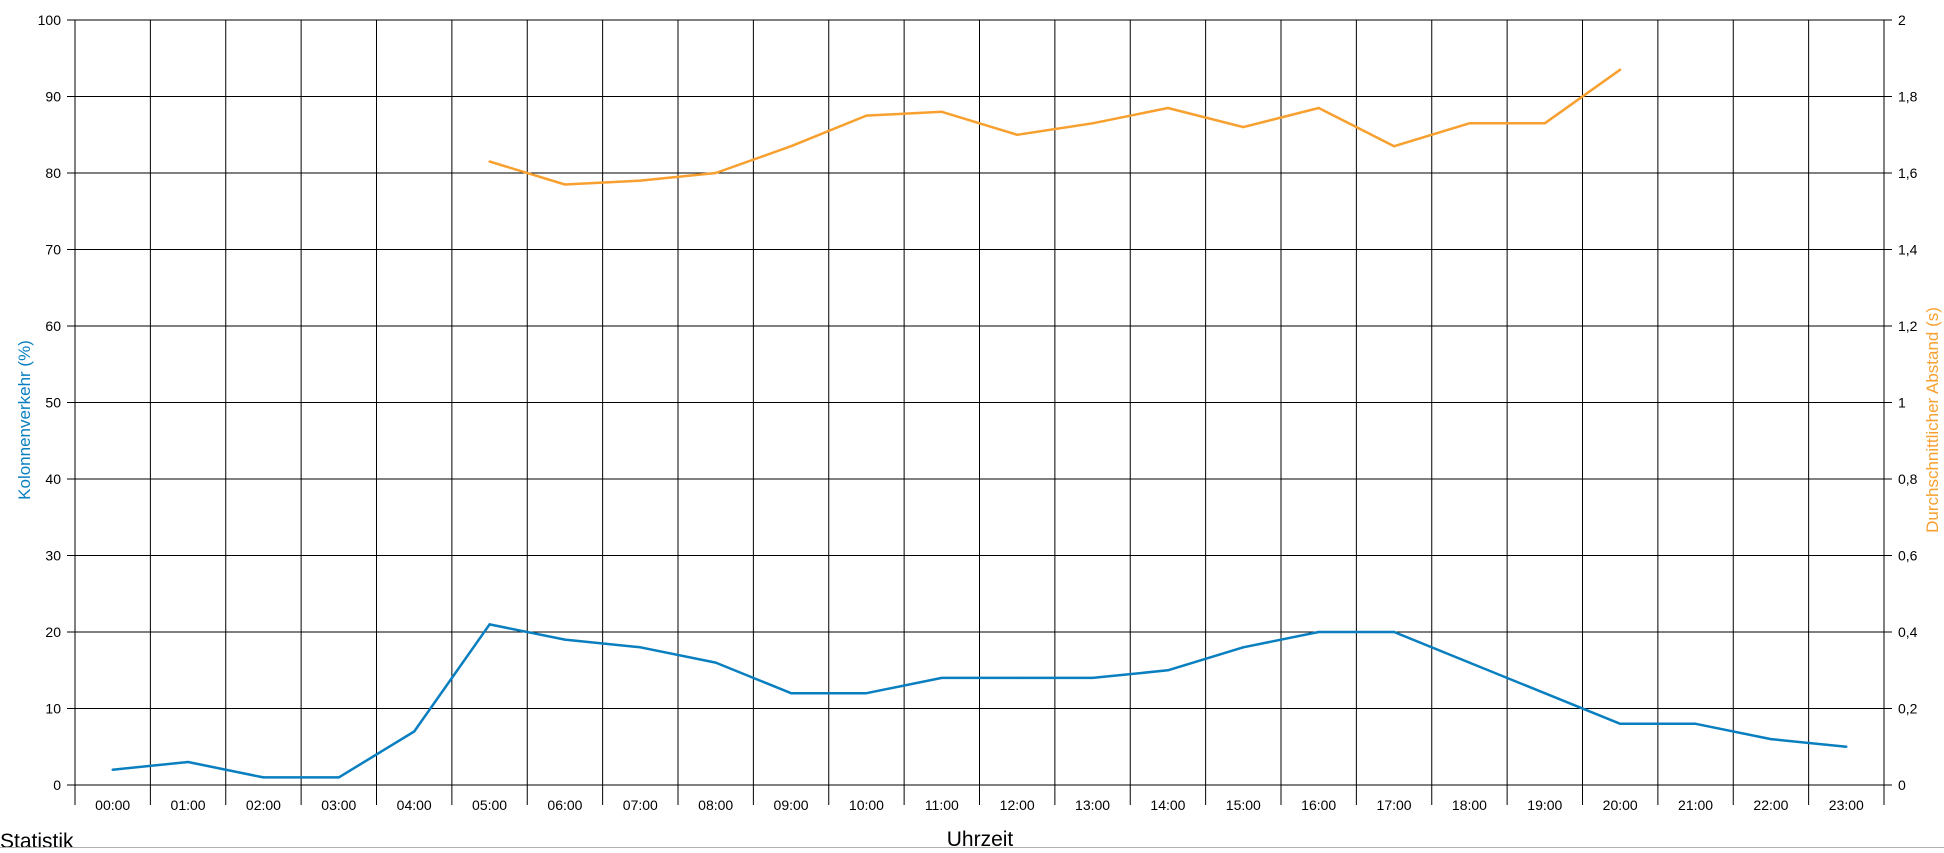 The height and width of the screenshot is (853, 1944). Describe the element at coordinates (1908, 250) in the screenshot. I see `right-tick-label: 1,4` at that location.